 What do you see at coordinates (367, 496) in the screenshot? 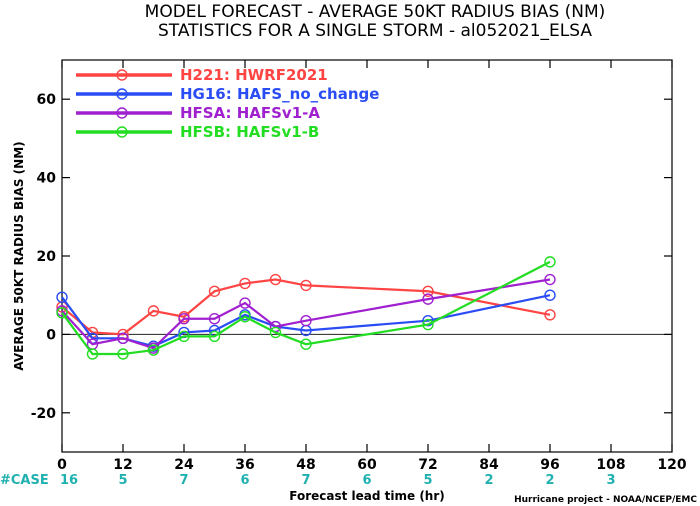
I see `x-axis-label: Forecast lead time (hr)` at bounding box center [367, 496].